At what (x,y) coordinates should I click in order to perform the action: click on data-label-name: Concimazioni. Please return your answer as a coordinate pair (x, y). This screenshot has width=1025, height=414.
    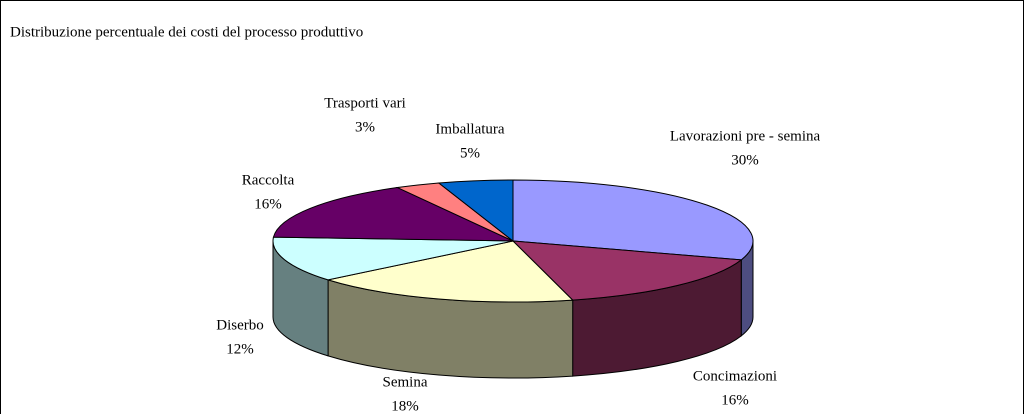
    Looking at the image, I should click on (735, 376).